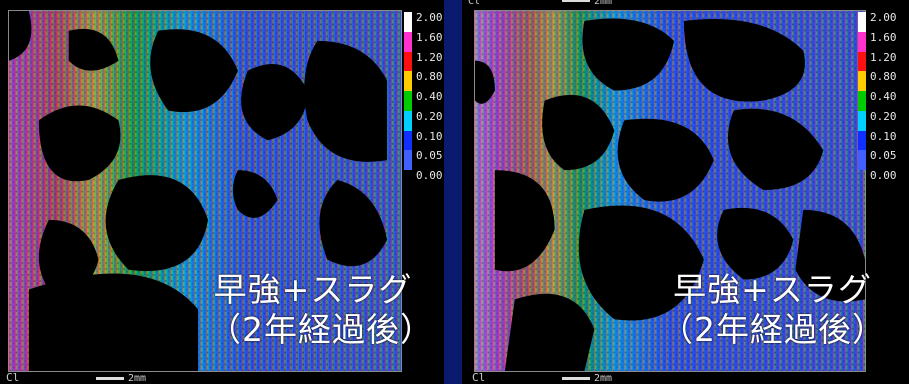 The image size is (909, 384). Describe the element at coordinates (576, 1) in the screenshot. I see `right-top-scale-bar` at that location.